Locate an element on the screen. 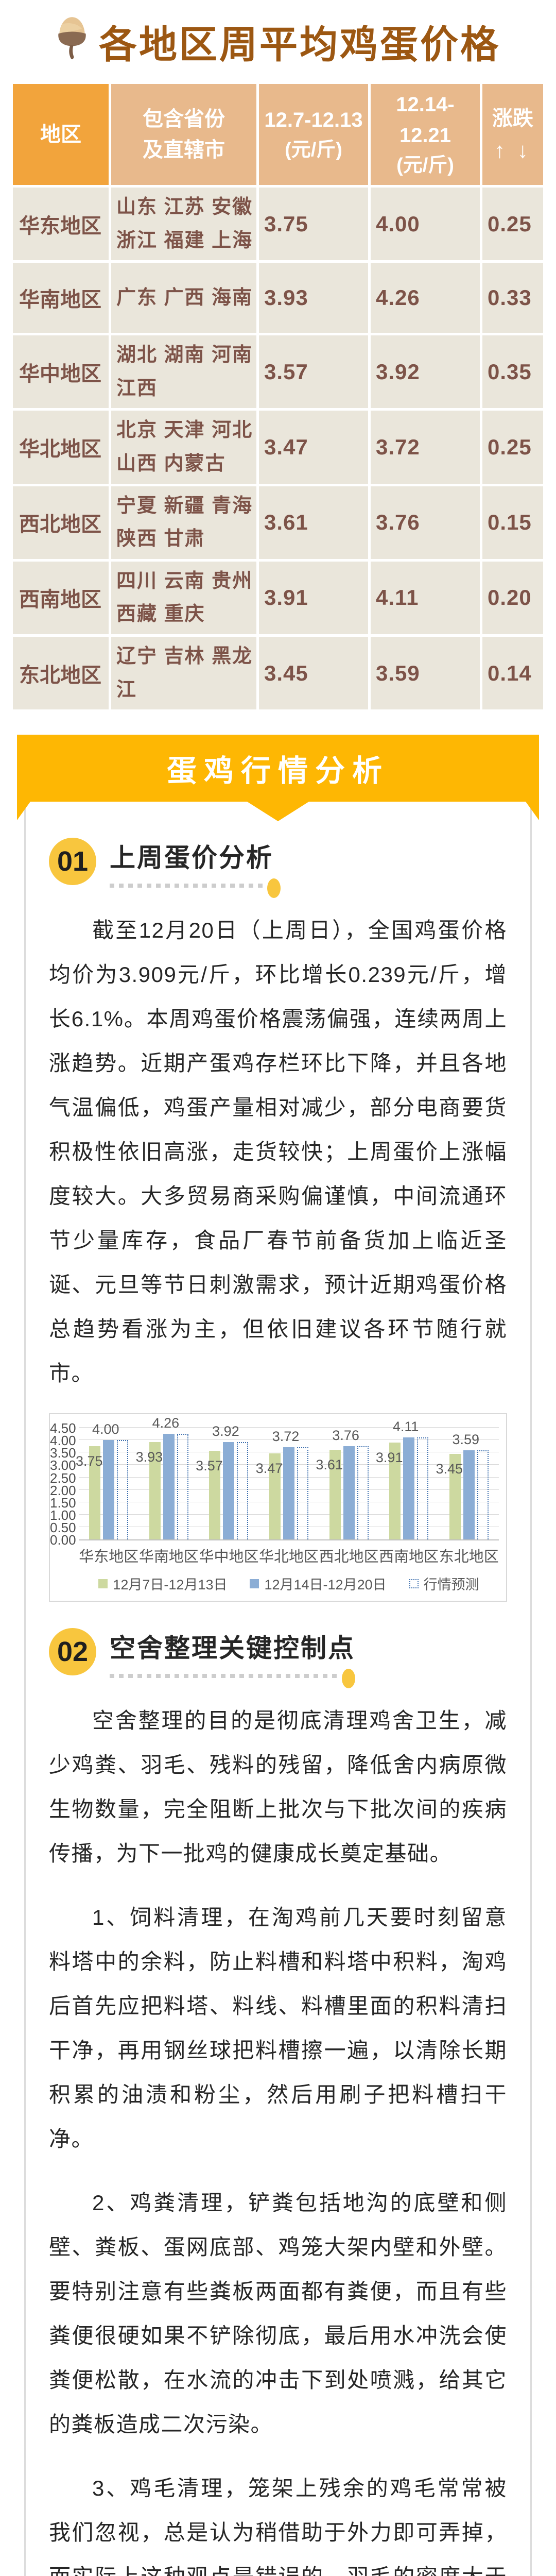  legend-label: 行情预测 is located at coordinates (451, 1585).